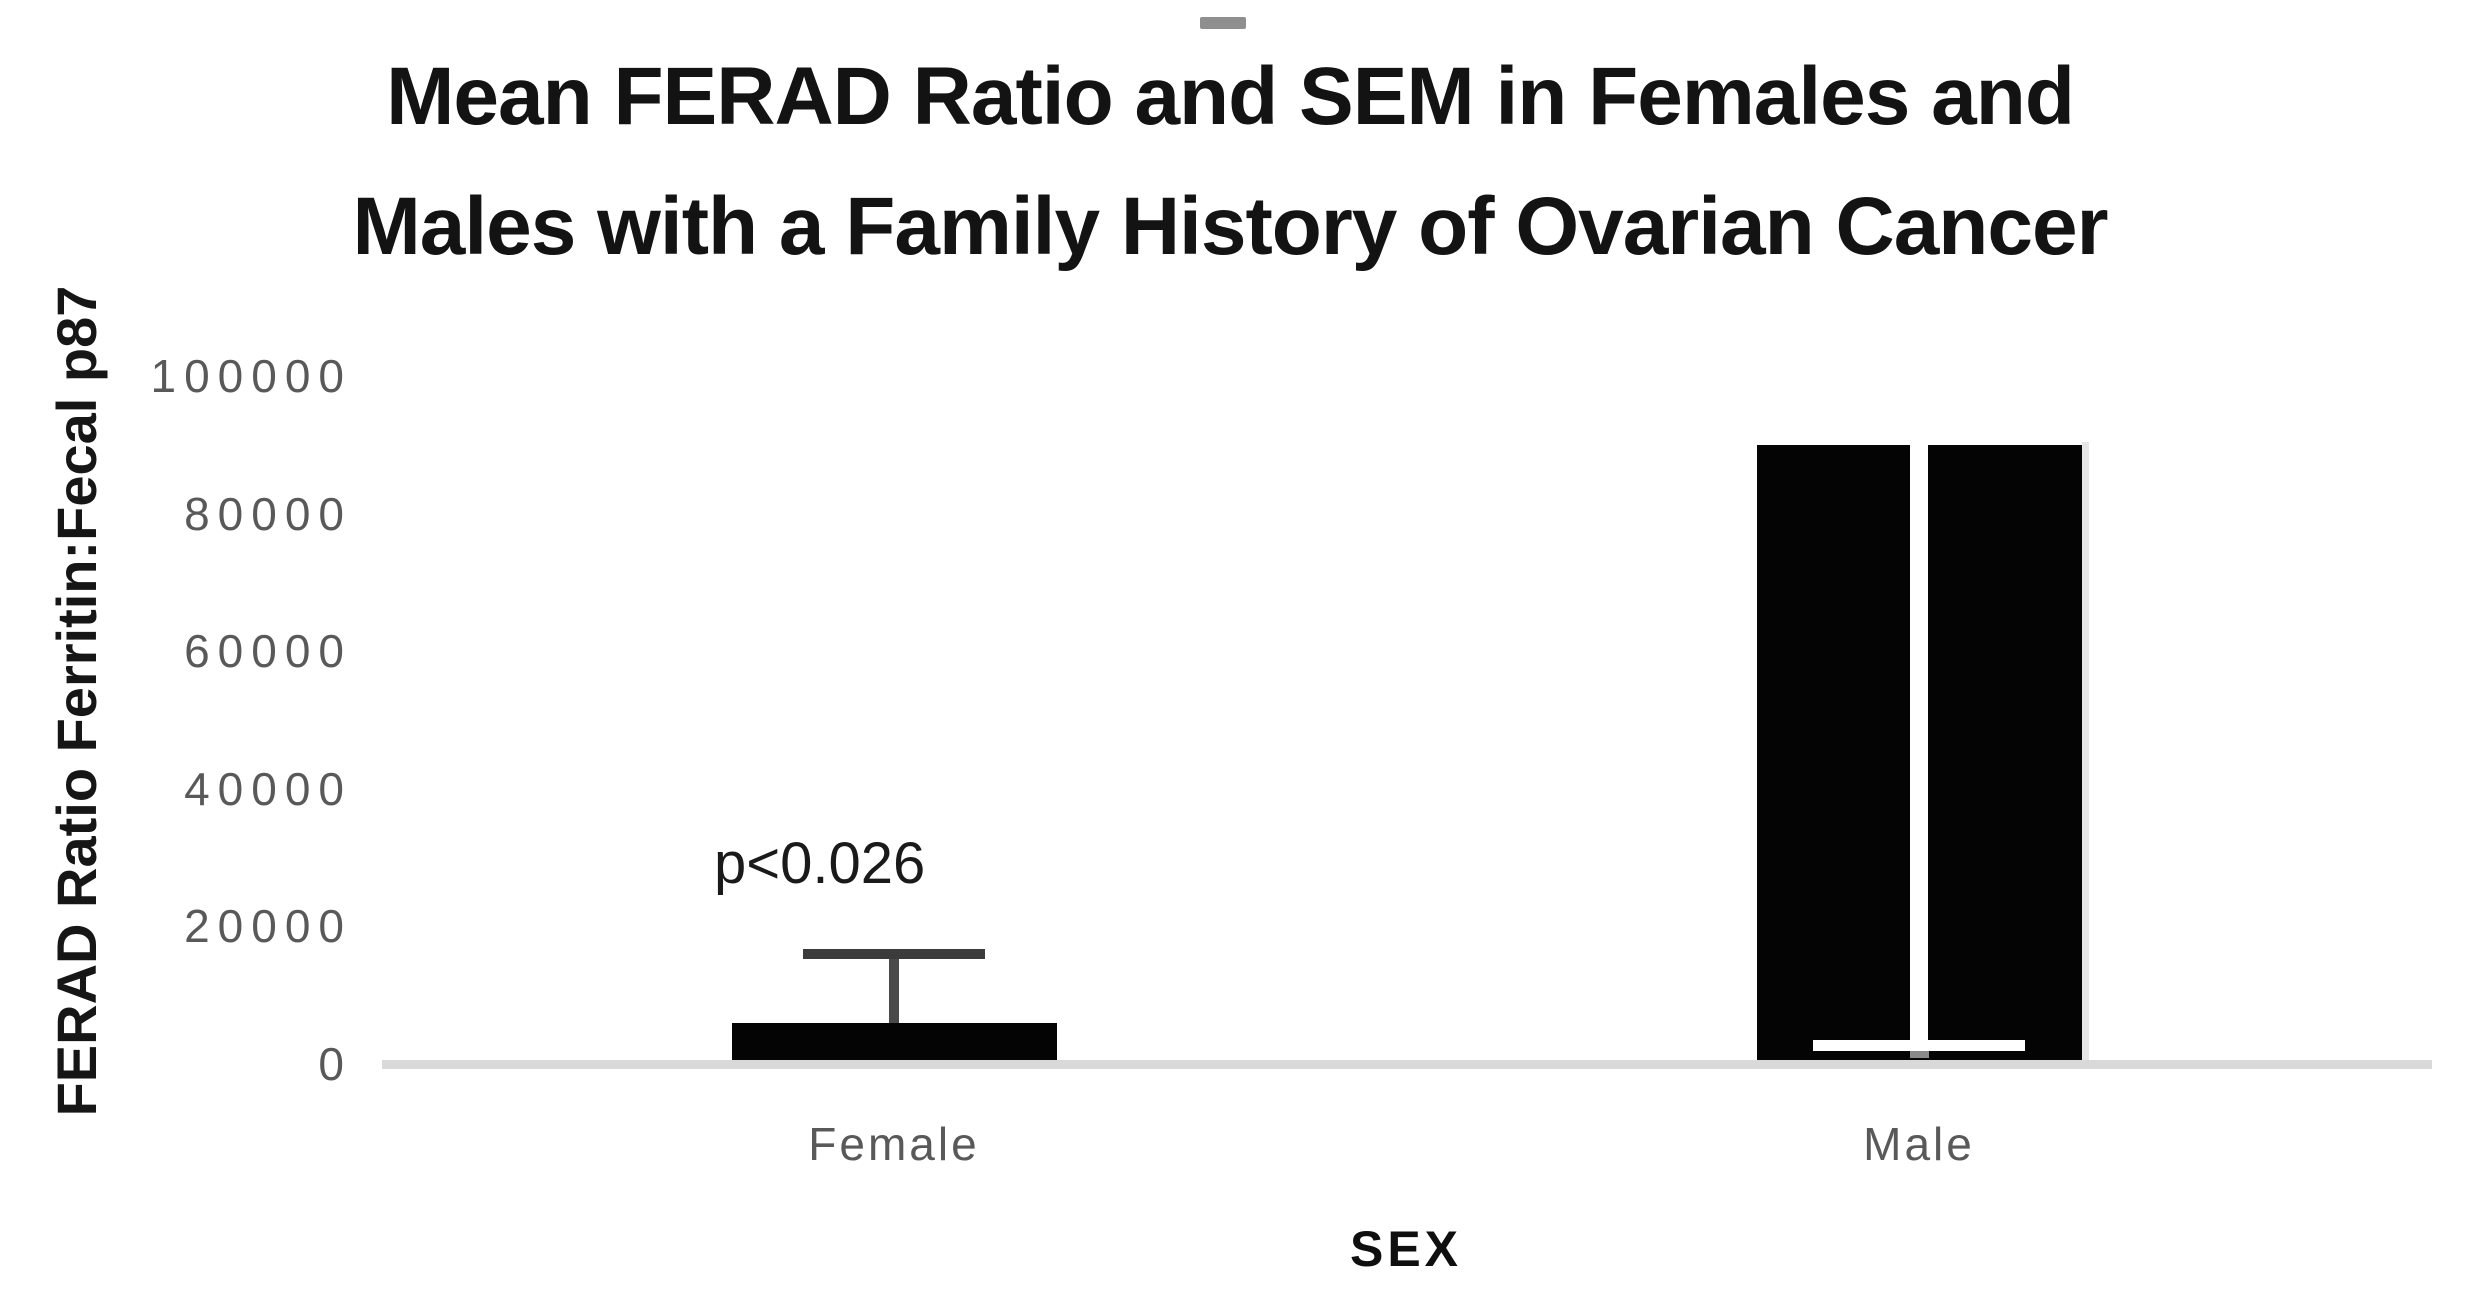 The height and width of the screenshot is (1314, 2471). Describe the element at coordinates (894, 1144) in the screenshot. I see `category-label-female: Female` at that location.